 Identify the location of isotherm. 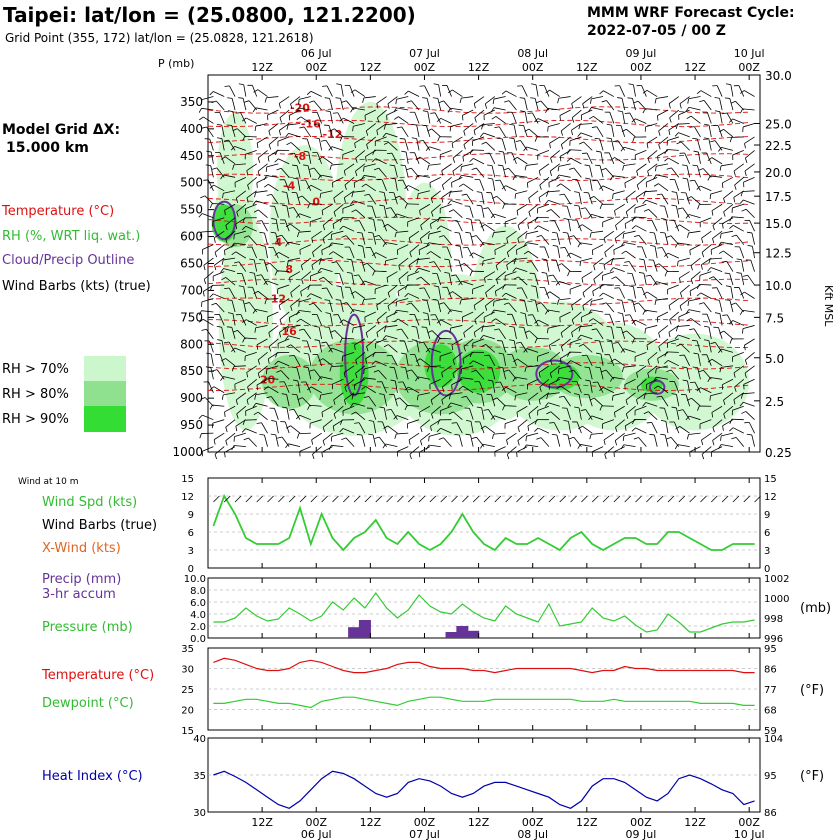
(478, 220).